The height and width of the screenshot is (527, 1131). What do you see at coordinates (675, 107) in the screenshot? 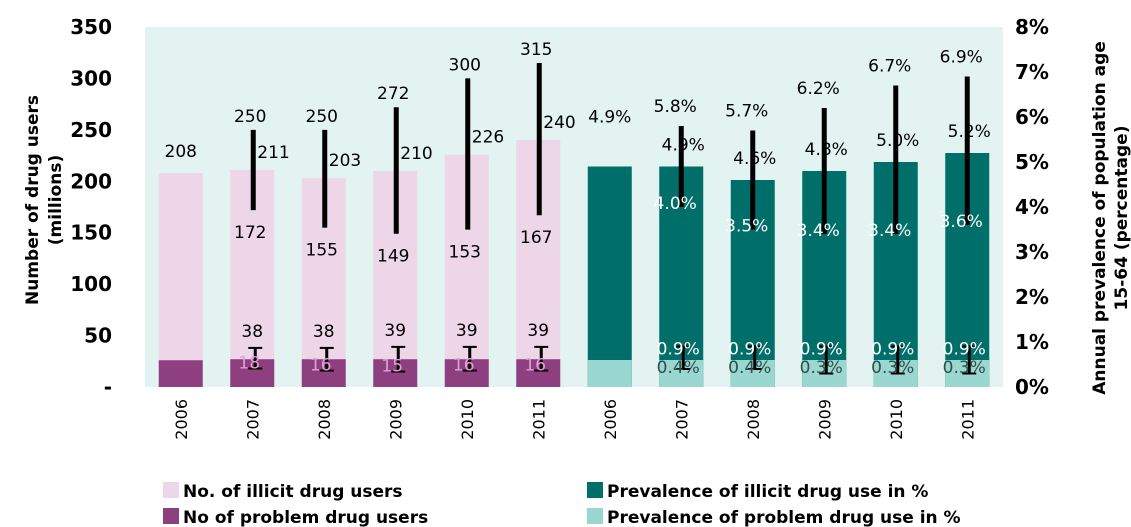
I see `illicit-pct-high: 5.8%` at bounding box center [675, 107].